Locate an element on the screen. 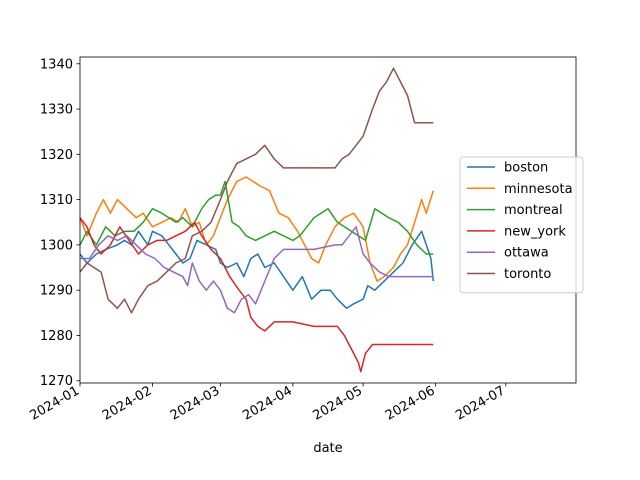 This screenshot has height=480, width=640. series-line-boston is located at coordinates (257, 270).